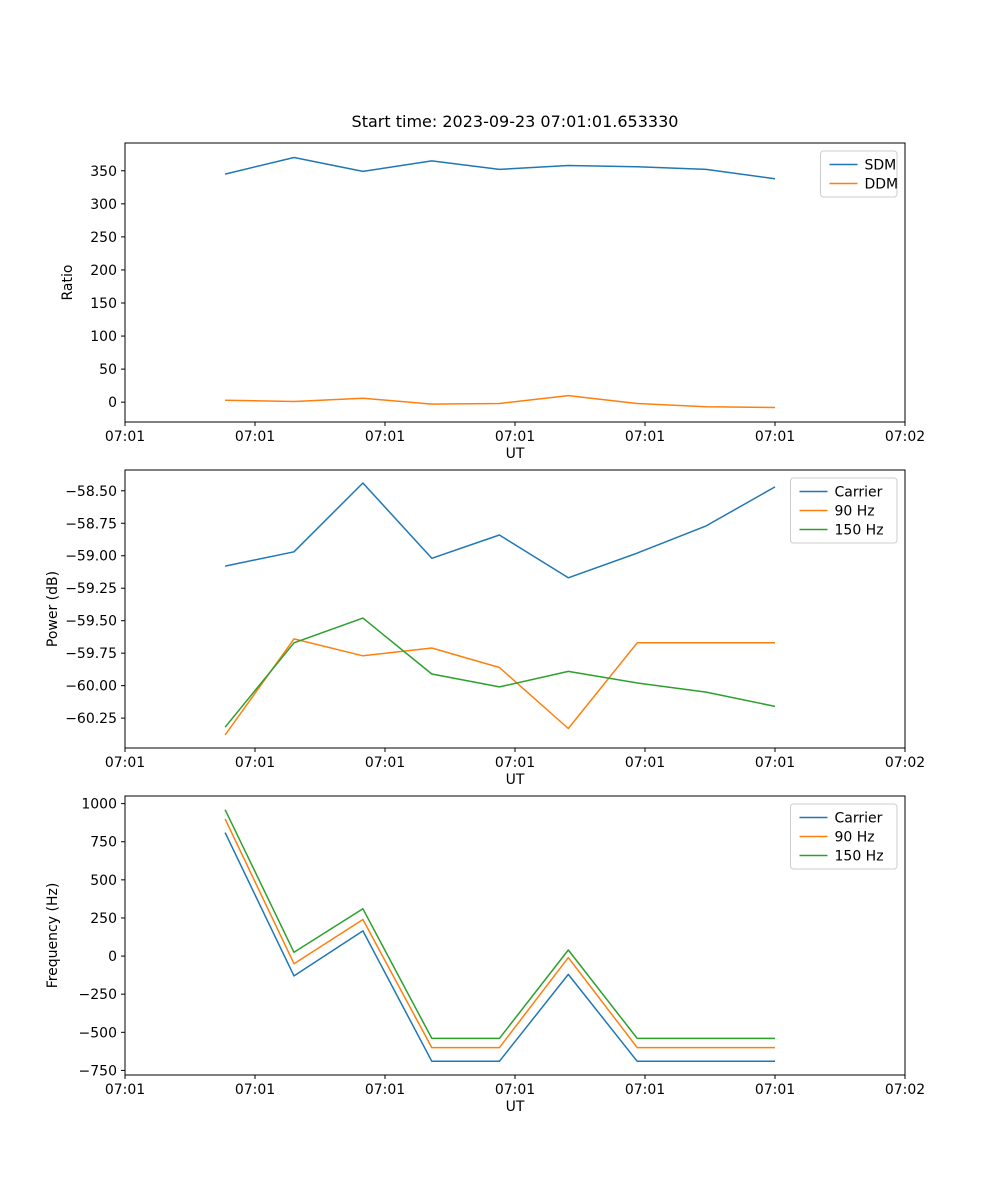 The image size is (1000, 1200). What do you see at coordinates (91, 492) in the screenshot?
I see `y-tick-label: −58.50` at bounding box center [91, 492].